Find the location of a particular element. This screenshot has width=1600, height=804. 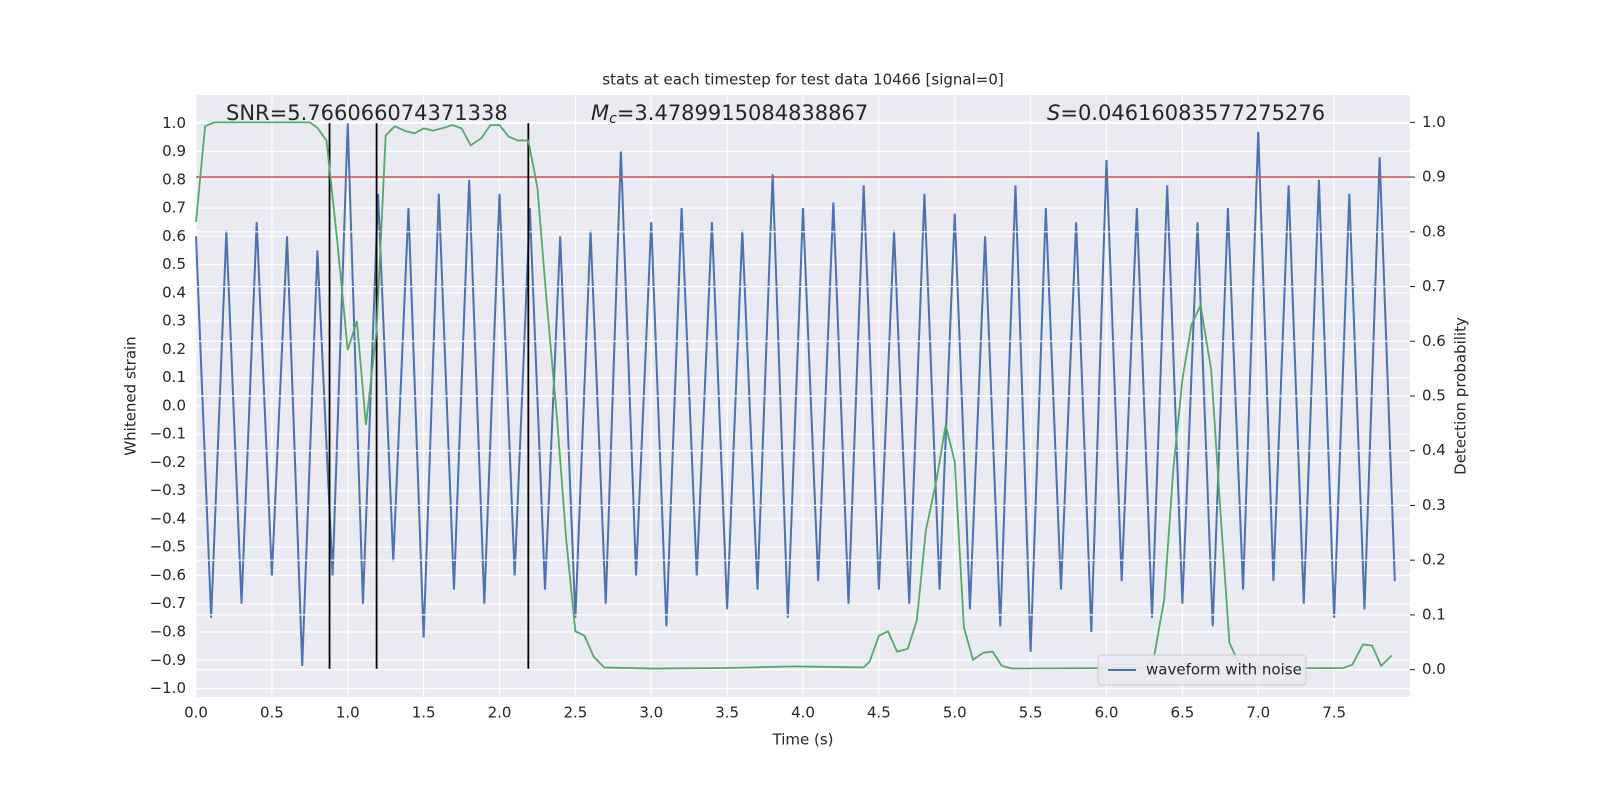

x-tick-label: 7.0 is located at coordinates (1258, 713).